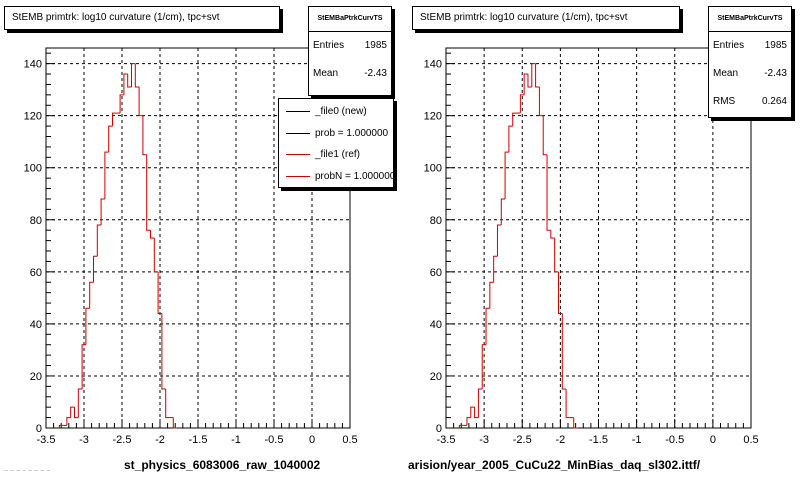 Image resolution: width=800 pixels, height=480 pixels. What do you see at coordinates (341, 111) in the screenshot?
I see `legend-label: _file0 (new)` at bounding box center [341, 111].